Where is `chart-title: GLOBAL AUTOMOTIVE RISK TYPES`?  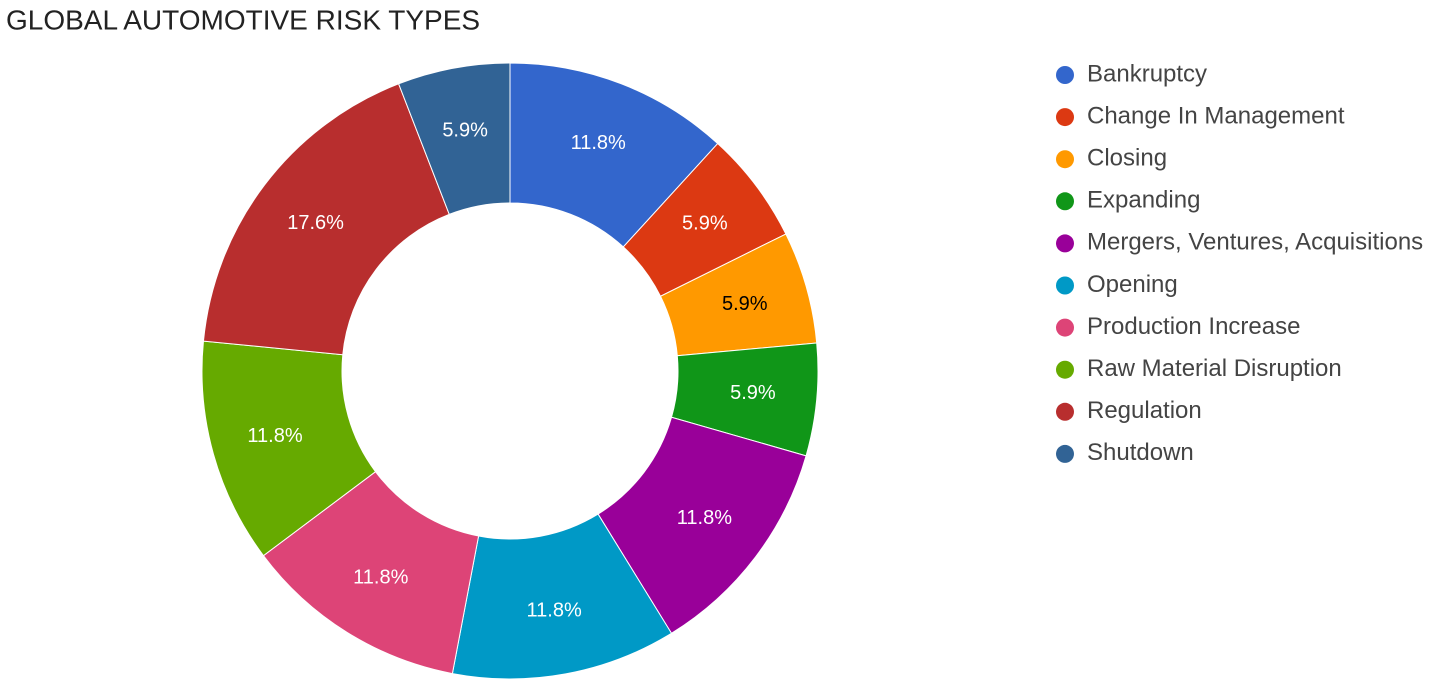 chart-title: GLOBAL AUTOMOTIVE RISK TYPES is located at coordinates (243, 19).